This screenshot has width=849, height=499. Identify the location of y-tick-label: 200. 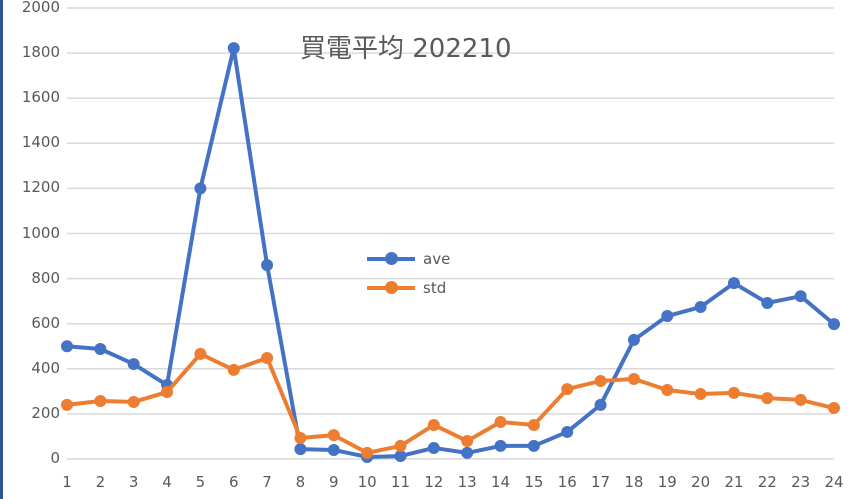
(45, 412).